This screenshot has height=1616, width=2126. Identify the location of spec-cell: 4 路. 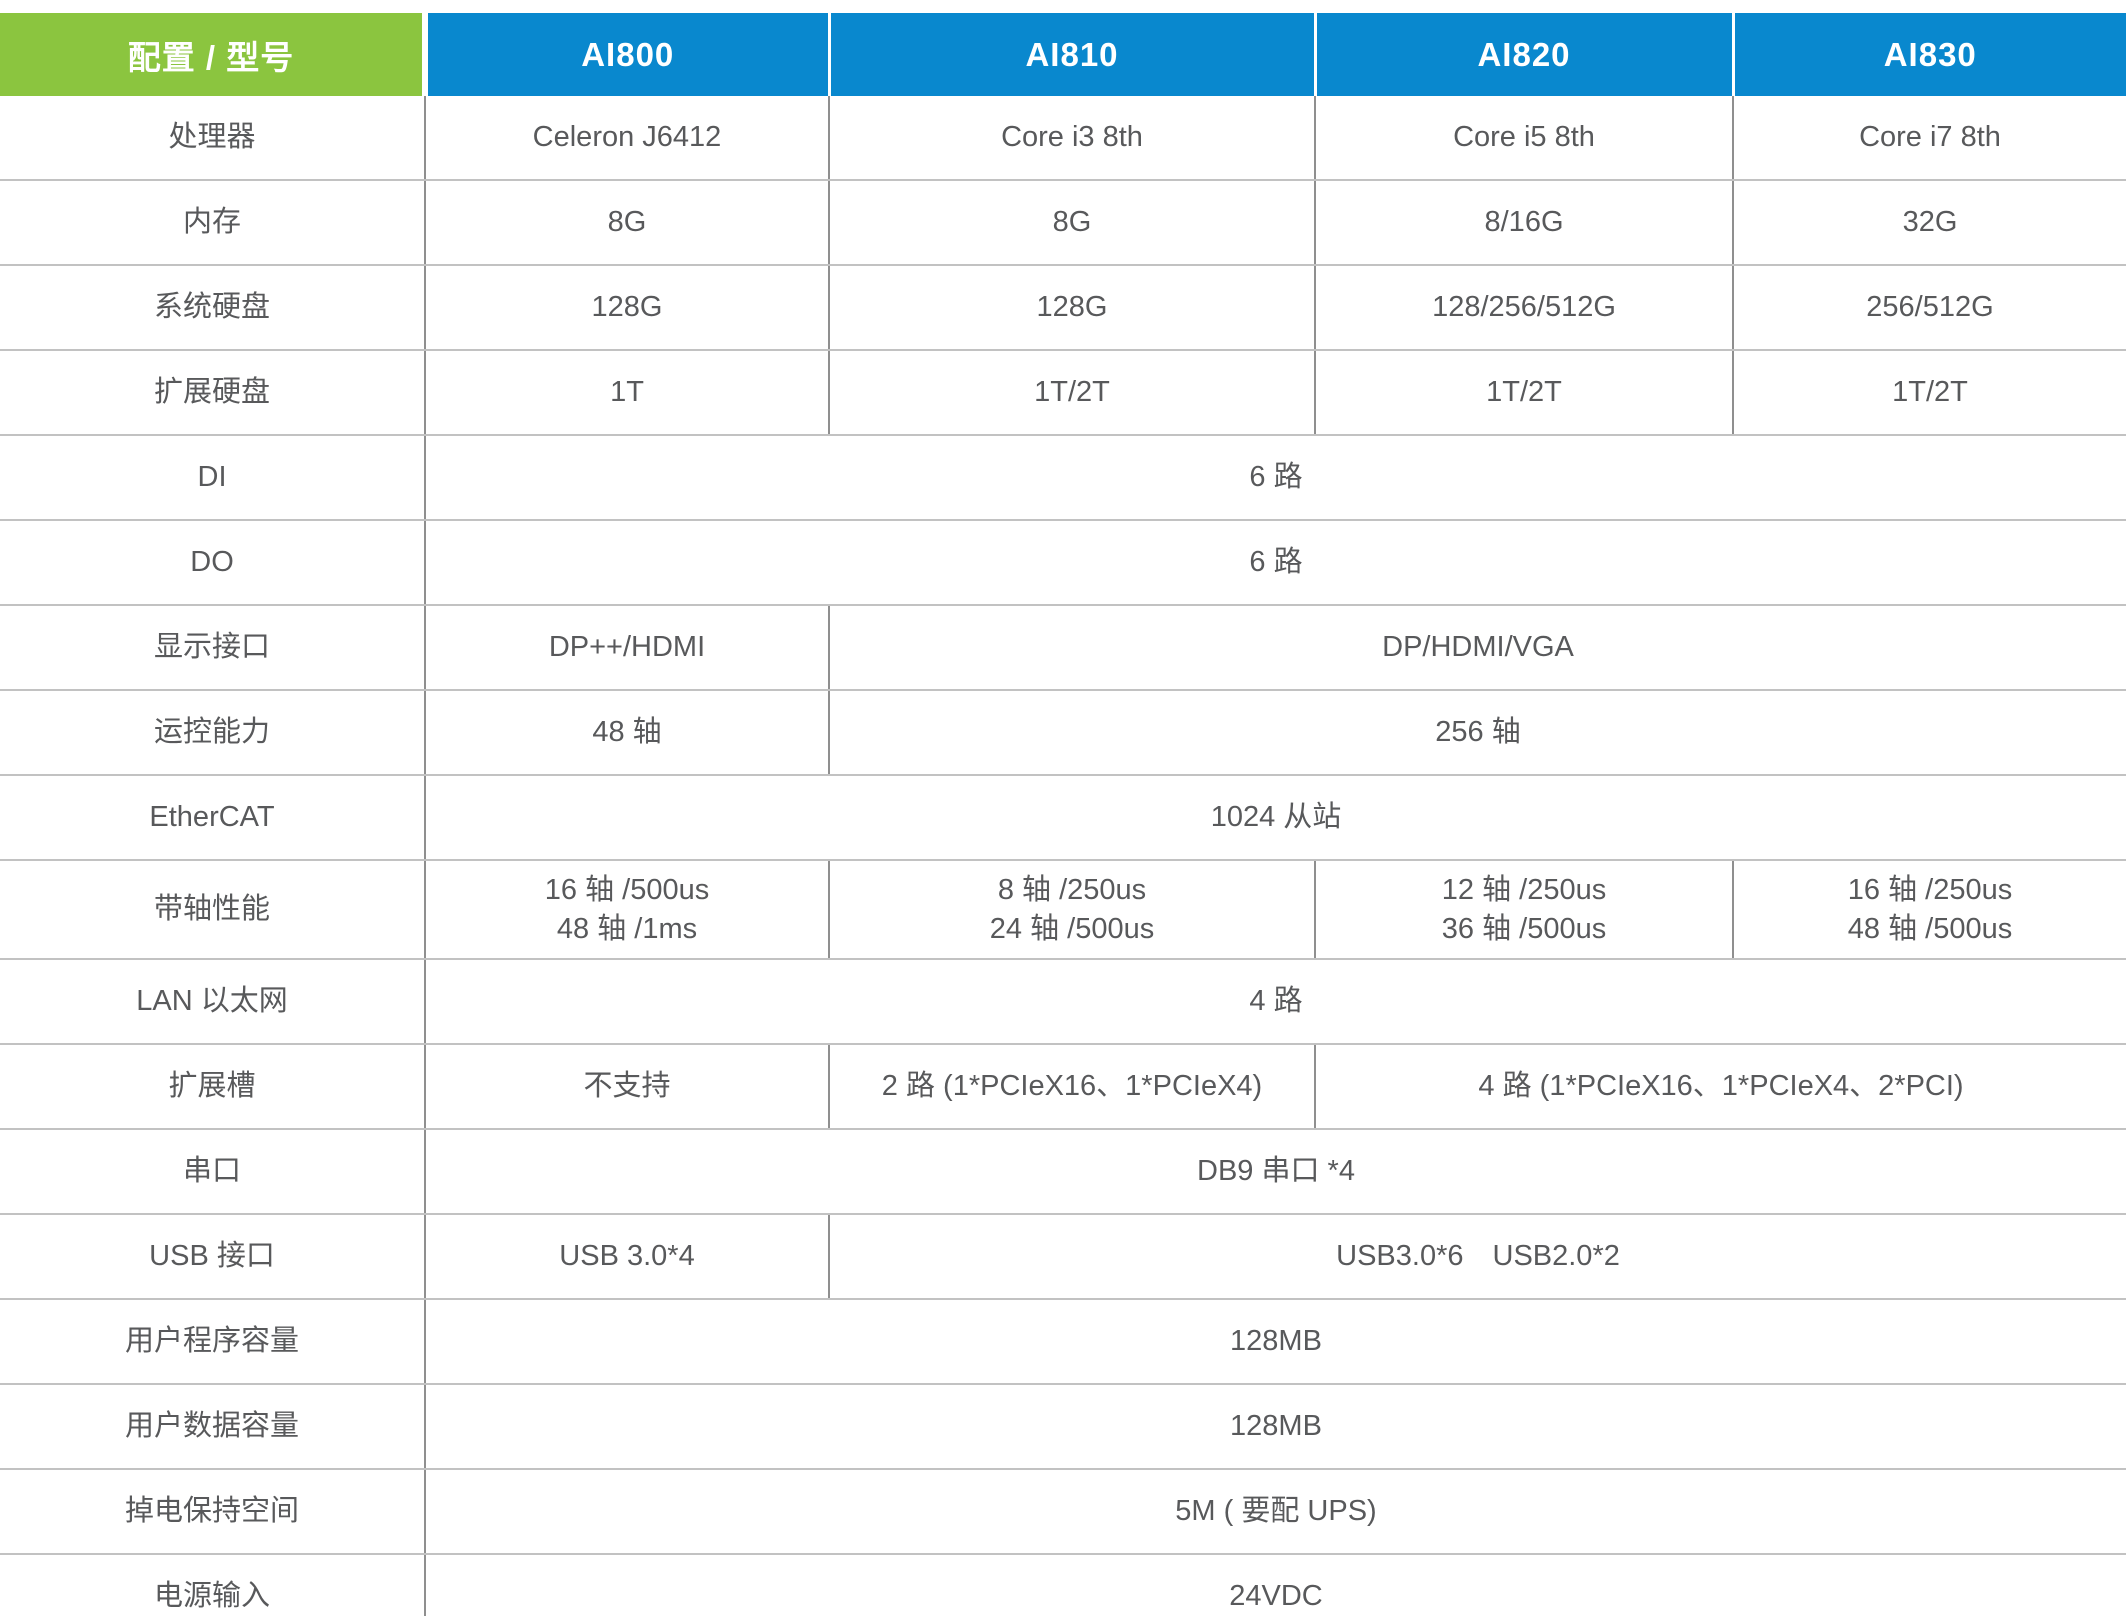
(1275, 1002).